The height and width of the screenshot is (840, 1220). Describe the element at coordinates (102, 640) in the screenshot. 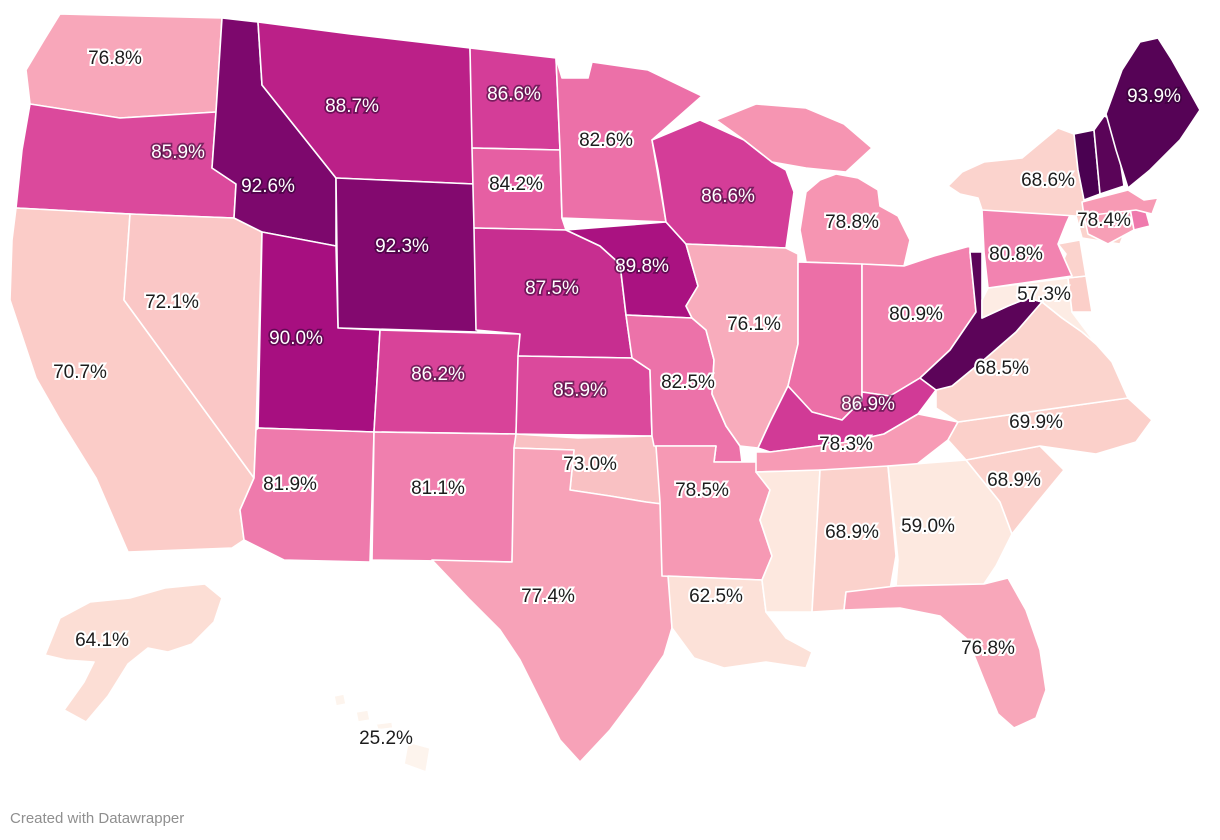

I see `state-value-label: 64.1%` at that location.